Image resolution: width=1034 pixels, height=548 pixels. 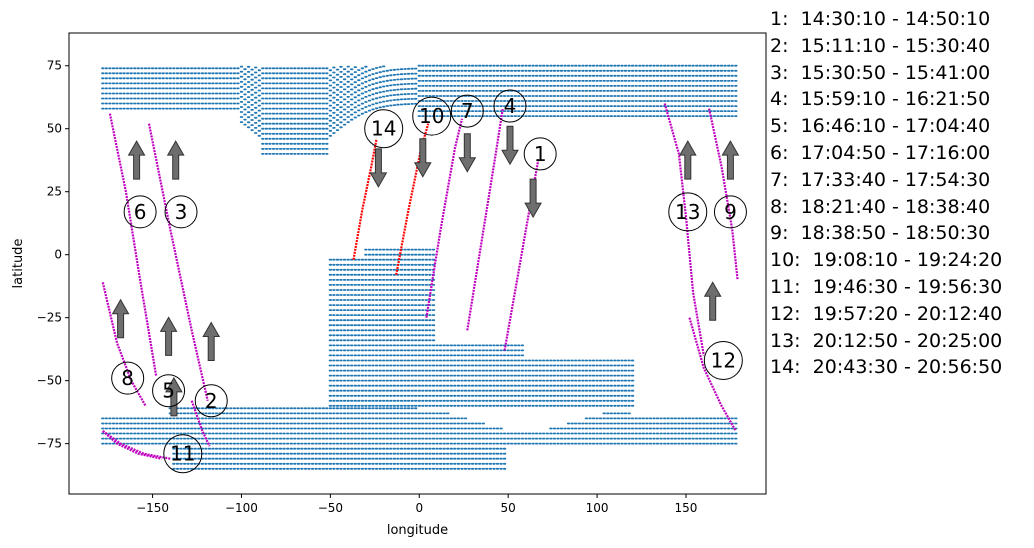 What do you see at coordinates (18, 264) in the screenshot?
I see `y-axis-label: latitude` at bounding box center [18, 264].